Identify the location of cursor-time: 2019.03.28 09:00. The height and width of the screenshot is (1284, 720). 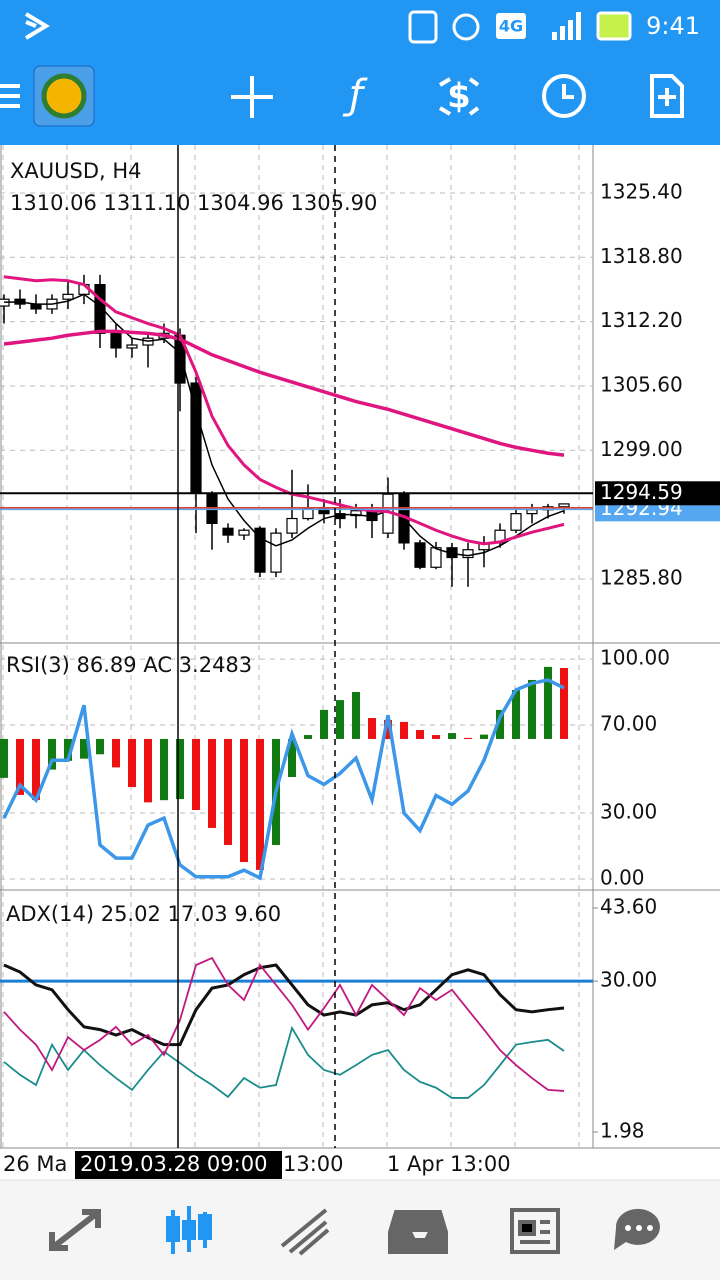
(173, 1164).